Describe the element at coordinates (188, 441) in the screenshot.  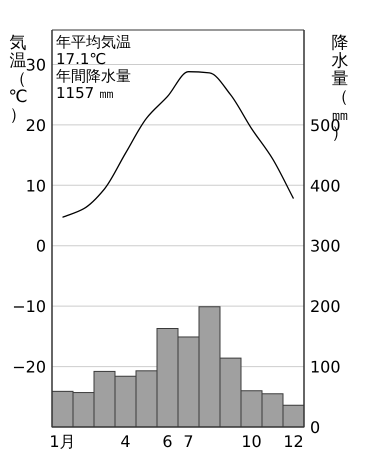
I see `x-tick-label: 7` at that location.